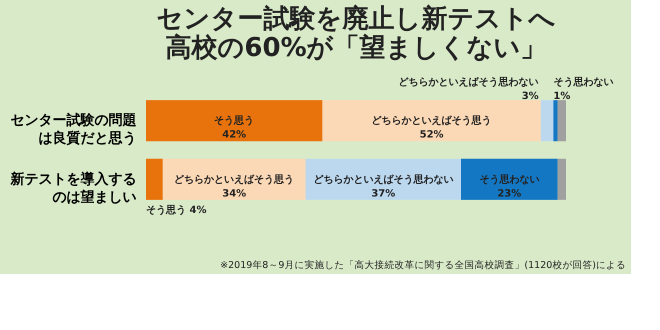 The height and width of the screenshot is (330, 660). I want to click on data-label: 3%, so click(530, 96).